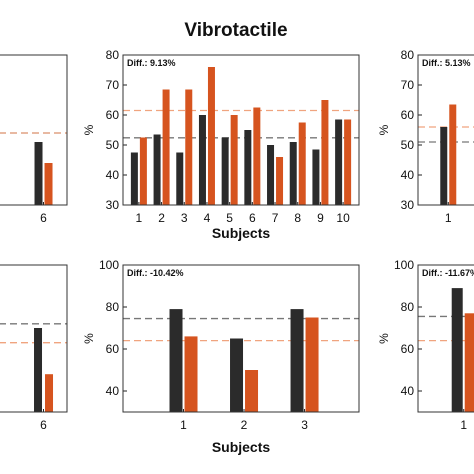 The height and width of the screenshot is (474, 474). I want to click on chart-panel-bottom-left-partial: 6, so click(34, 348).